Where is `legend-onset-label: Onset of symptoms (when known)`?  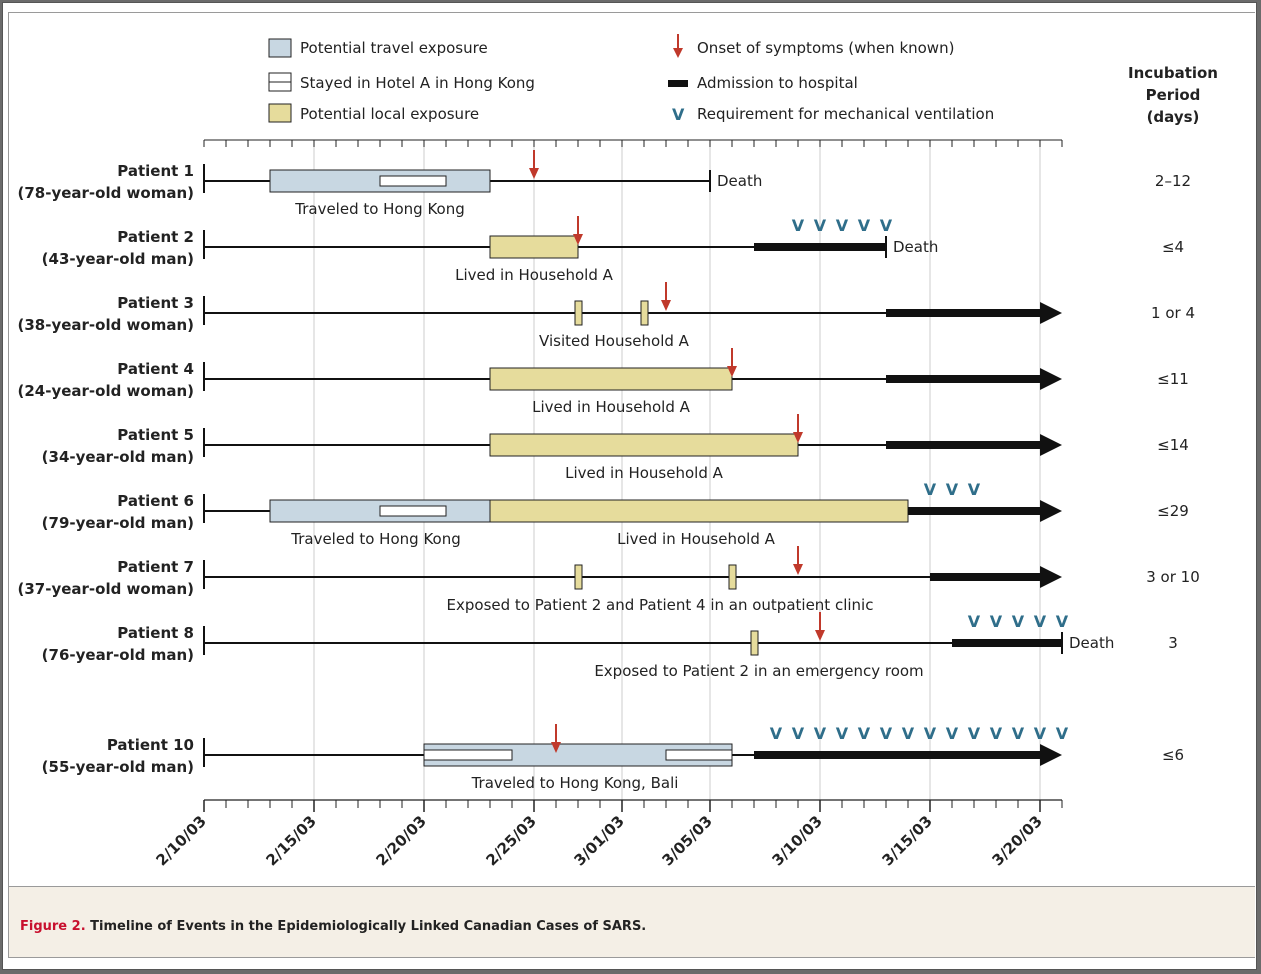 legend-onset-label: Onset of symptoms (when known) is located at coordinates (825, 48).